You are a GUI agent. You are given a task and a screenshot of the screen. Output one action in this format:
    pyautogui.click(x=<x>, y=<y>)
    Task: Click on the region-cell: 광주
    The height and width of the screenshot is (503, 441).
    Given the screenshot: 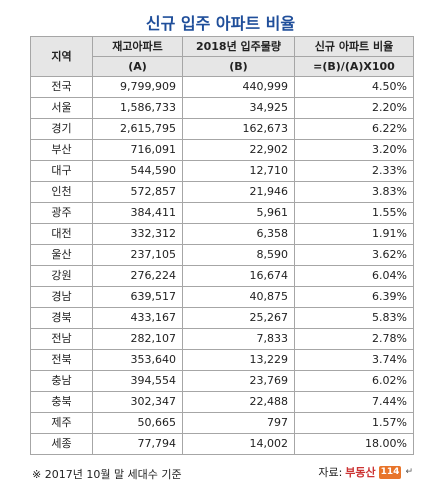 What is the action you would take?
    pyautogui.click(x=61, y=213)
    